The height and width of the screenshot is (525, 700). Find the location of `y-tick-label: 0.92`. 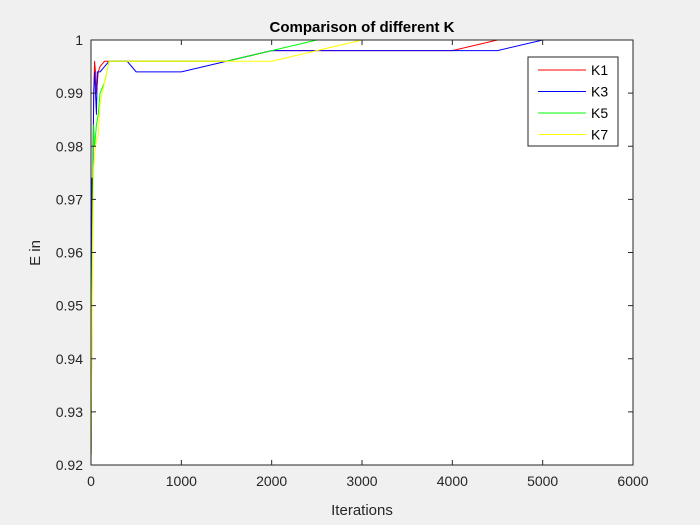

y-tick-label: 0.92 is located at coordinates (69, 465).